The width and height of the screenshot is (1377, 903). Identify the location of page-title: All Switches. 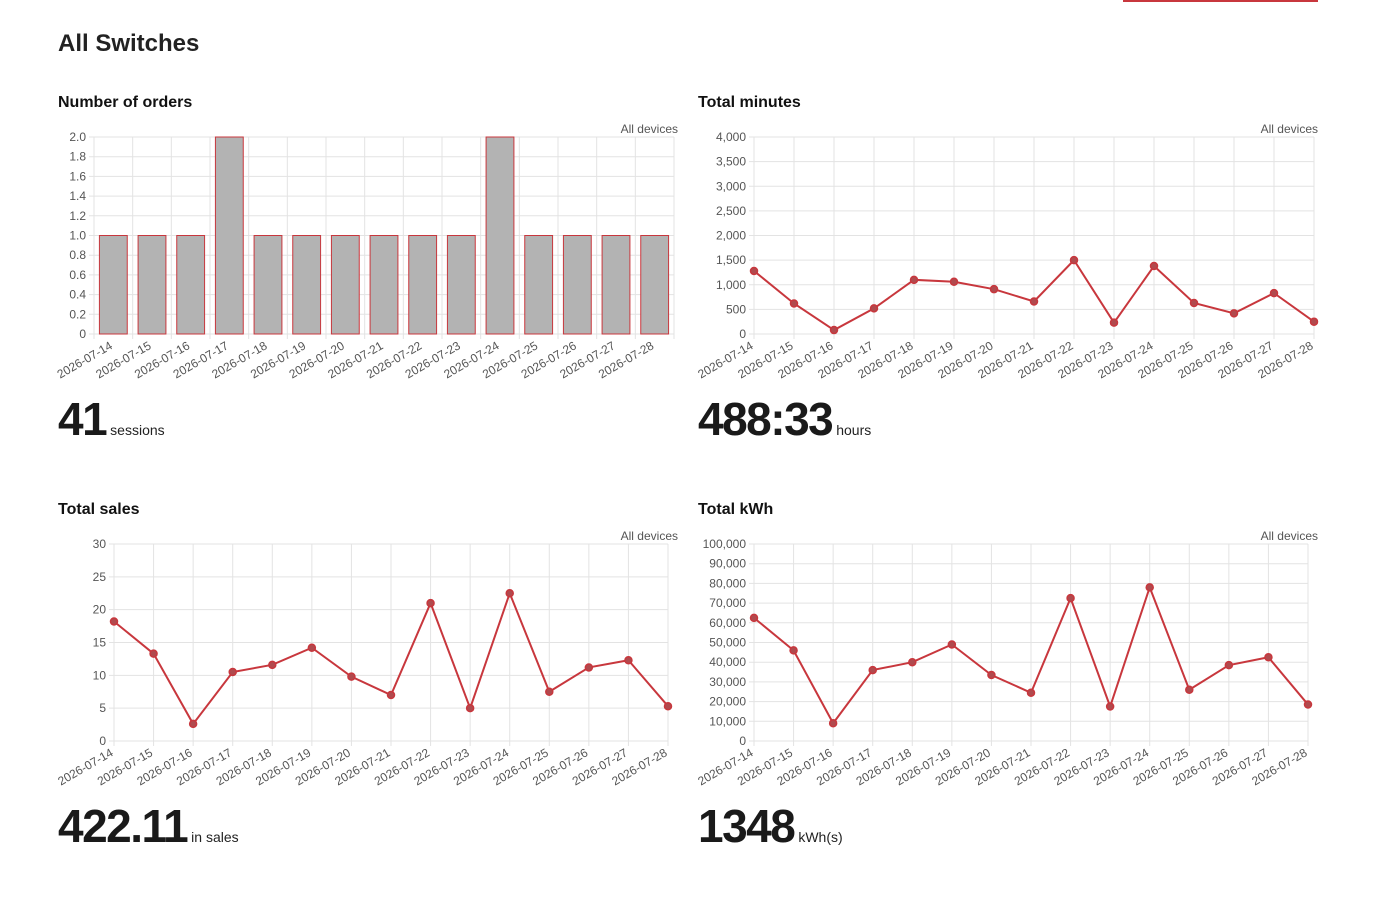
(129, 43).